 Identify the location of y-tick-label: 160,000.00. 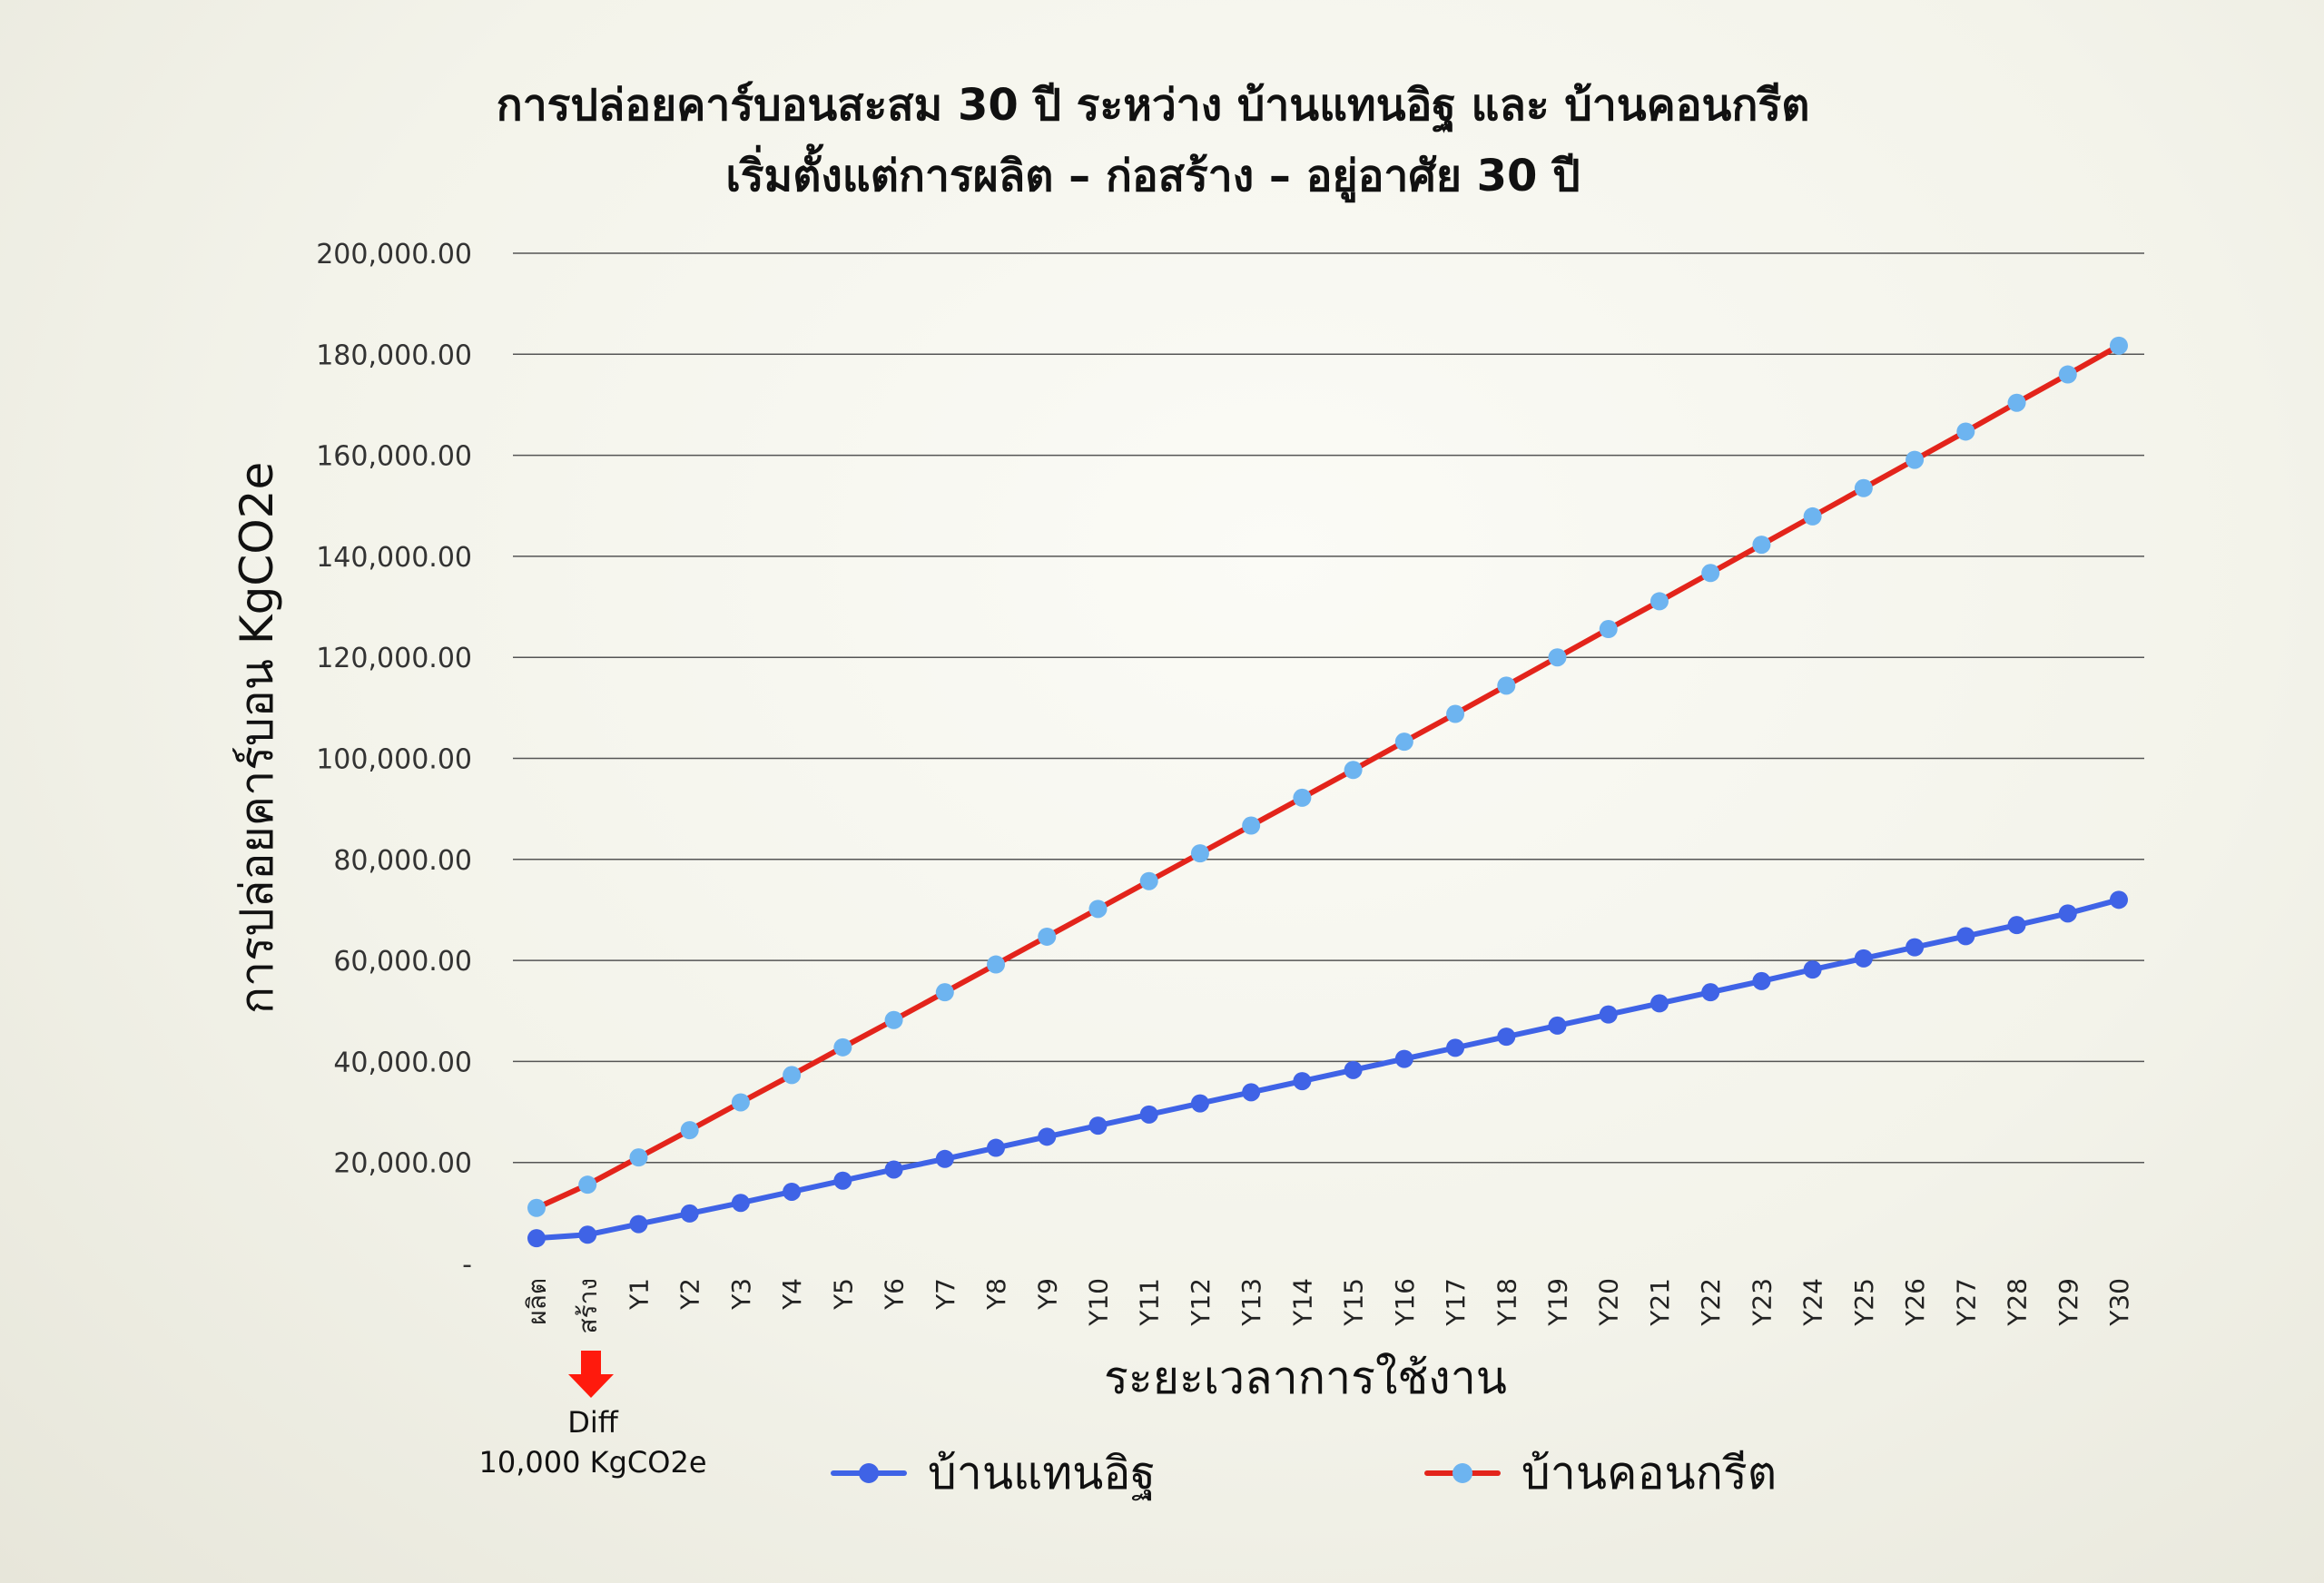
(394, 457).